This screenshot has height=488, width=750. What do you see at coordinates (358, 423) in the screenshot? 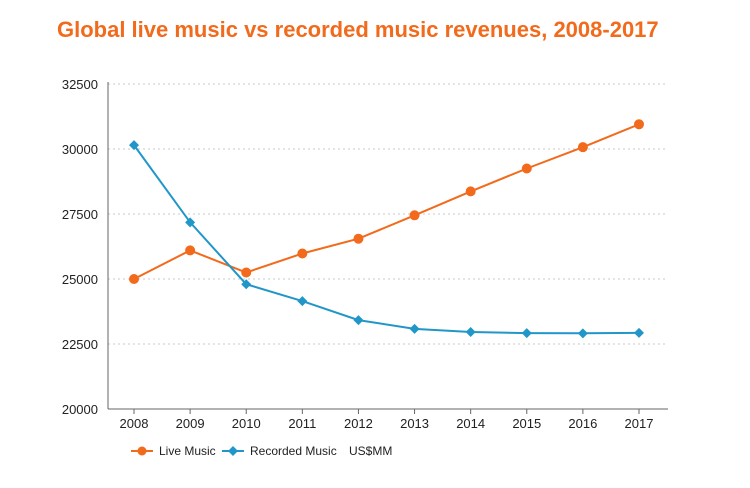
I see `x-tick-label: 2012` at bounding box center [358, 423].